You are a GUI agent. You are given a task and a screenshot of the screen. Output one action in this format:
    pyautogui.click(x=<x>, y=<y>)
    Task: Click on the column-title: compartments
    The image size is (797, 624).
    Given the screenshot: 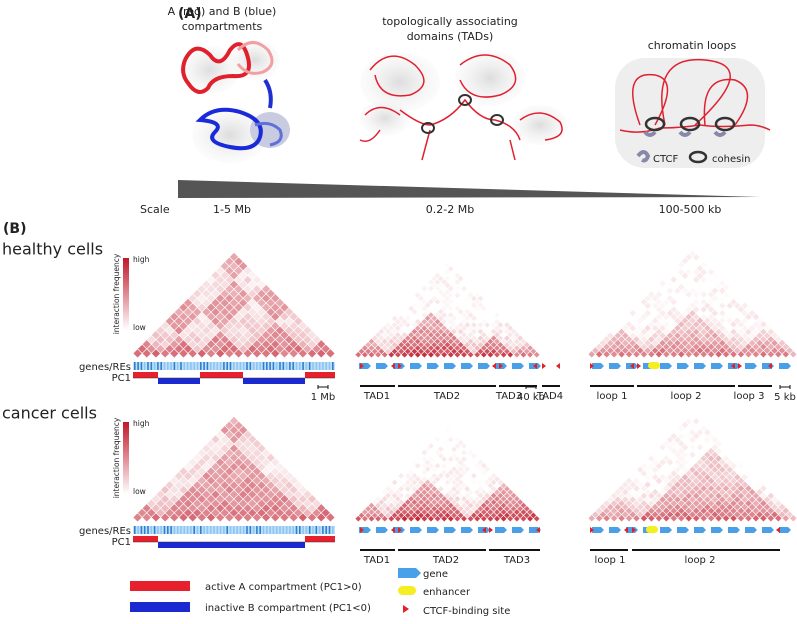 What is the action you would take?
    pyautogui.click(x=222, y=26)
    